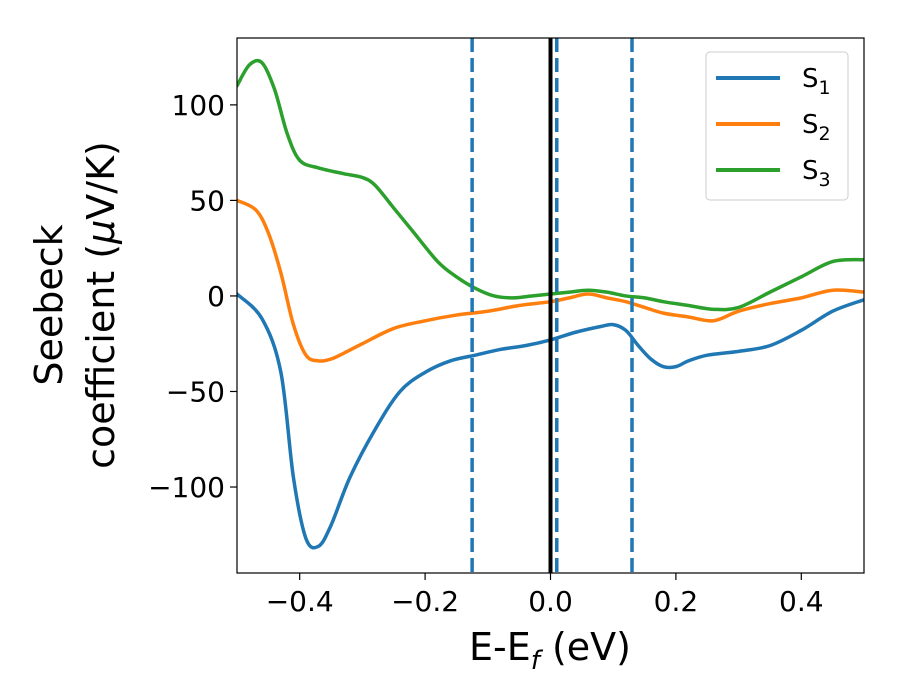 This screenshot has height=700, width=900. I want to click on x-axis-label: E-E, so click(500, 647).